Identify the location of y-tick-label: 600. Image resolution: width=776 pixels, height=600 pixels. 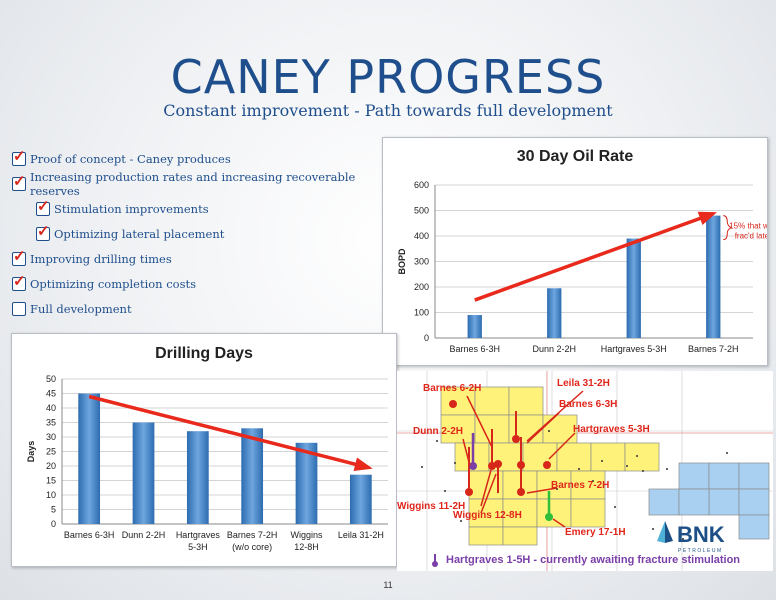
(421, 185).